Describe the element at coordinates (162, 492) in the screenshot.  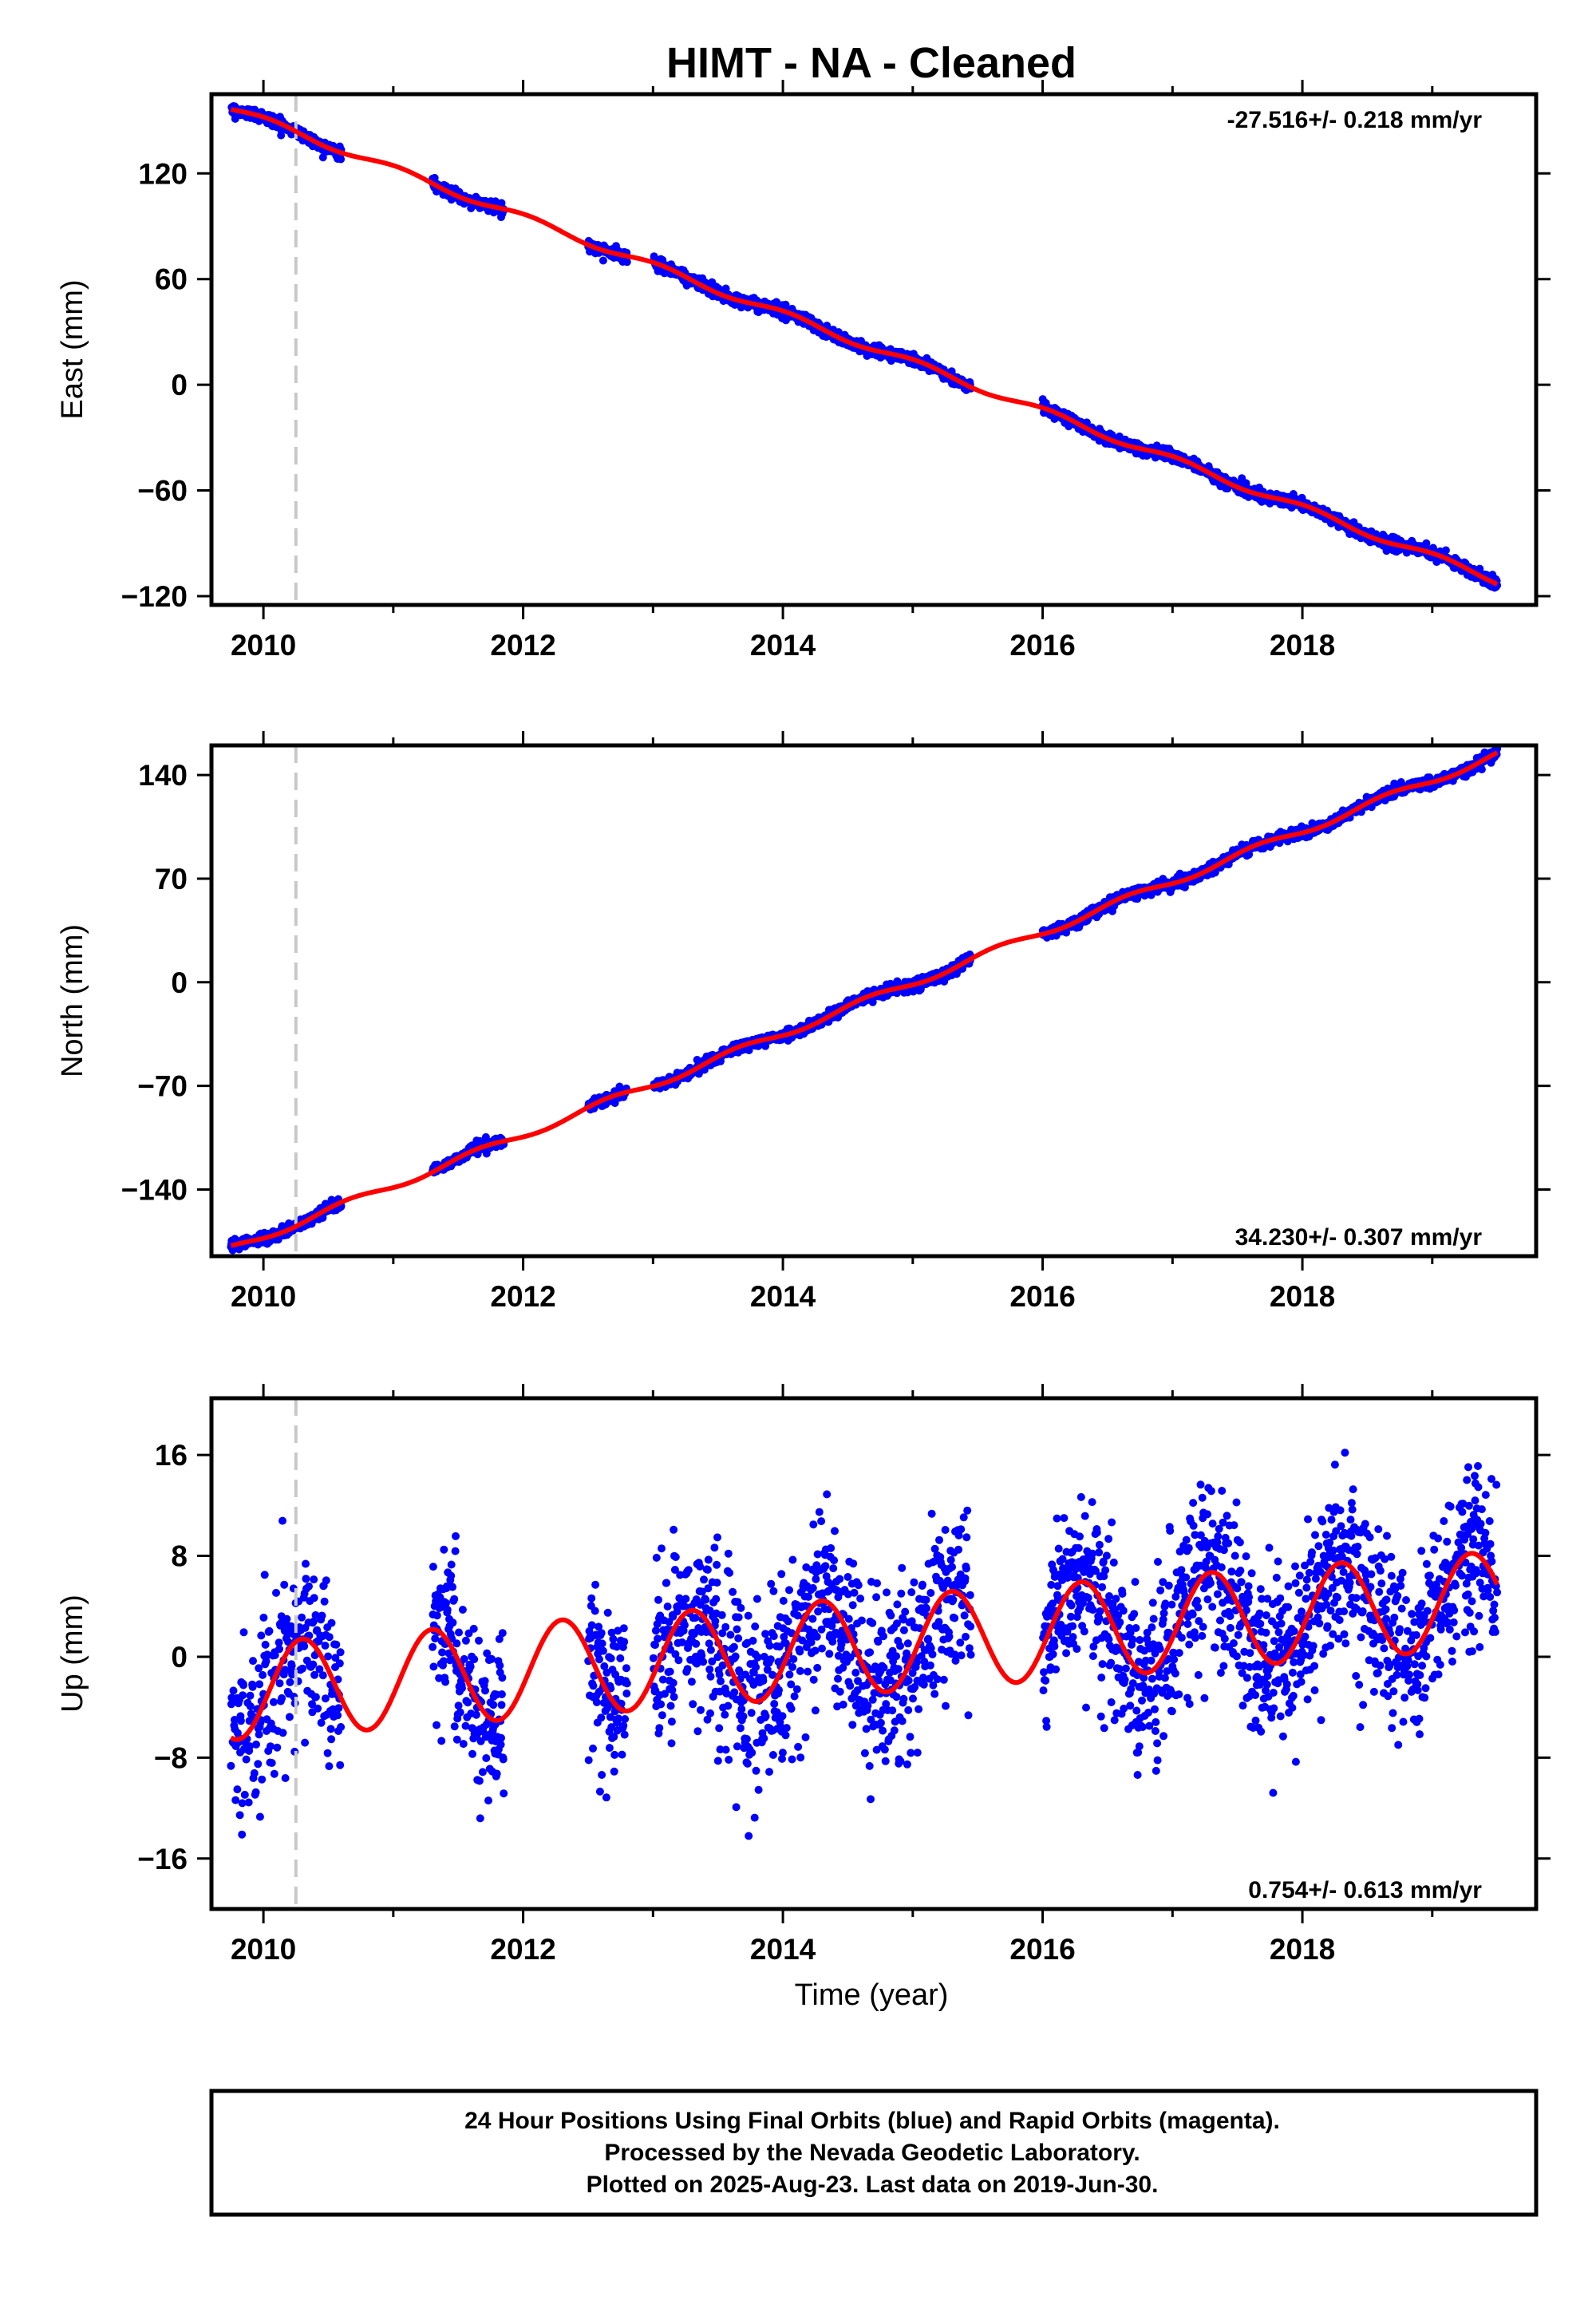
I see `east-y-tick-label: −60` at that location.